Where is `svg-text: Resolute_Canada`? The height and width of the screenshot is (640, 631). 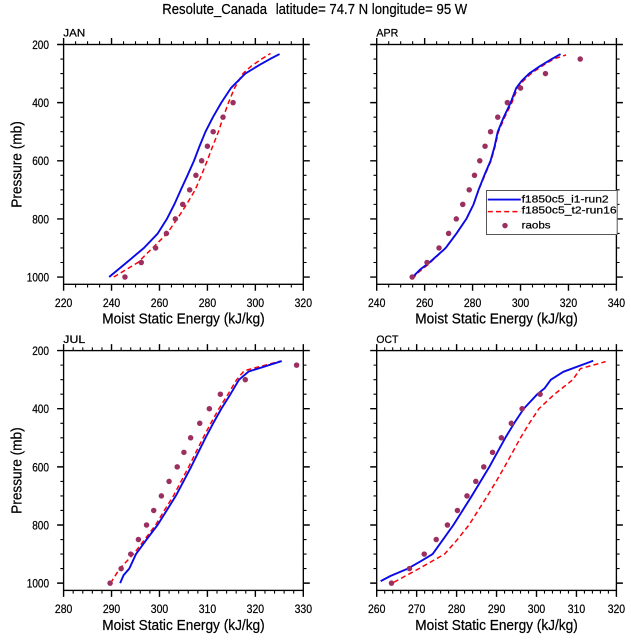
svg-text: Resolute_Canada is located at coordinates (214, 9).